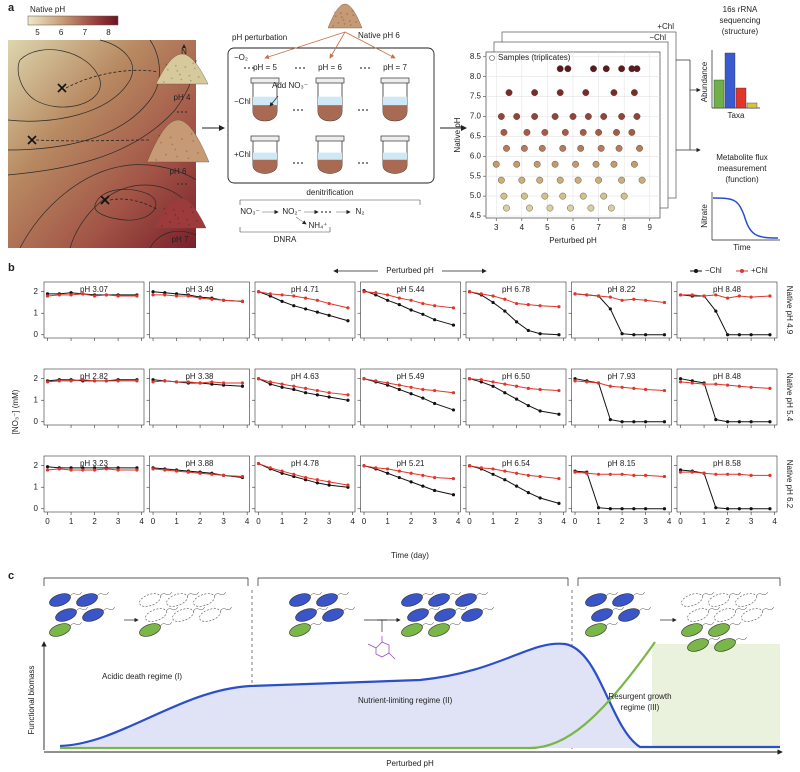 The image size is (800, 772). What do you see at coordinates (381, 648) in the screenshot?
I see `inhibitor` at bounding box center [381, 648].